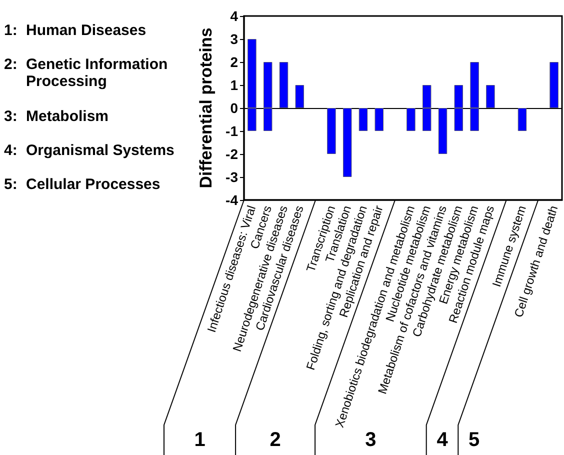 Image resolution: width=564 pixels, height=455 pixels. What do you see at coordinates (234, 39) in the screenshot?
I see `y-tick-label: 3` at bounding box center [234, 39].